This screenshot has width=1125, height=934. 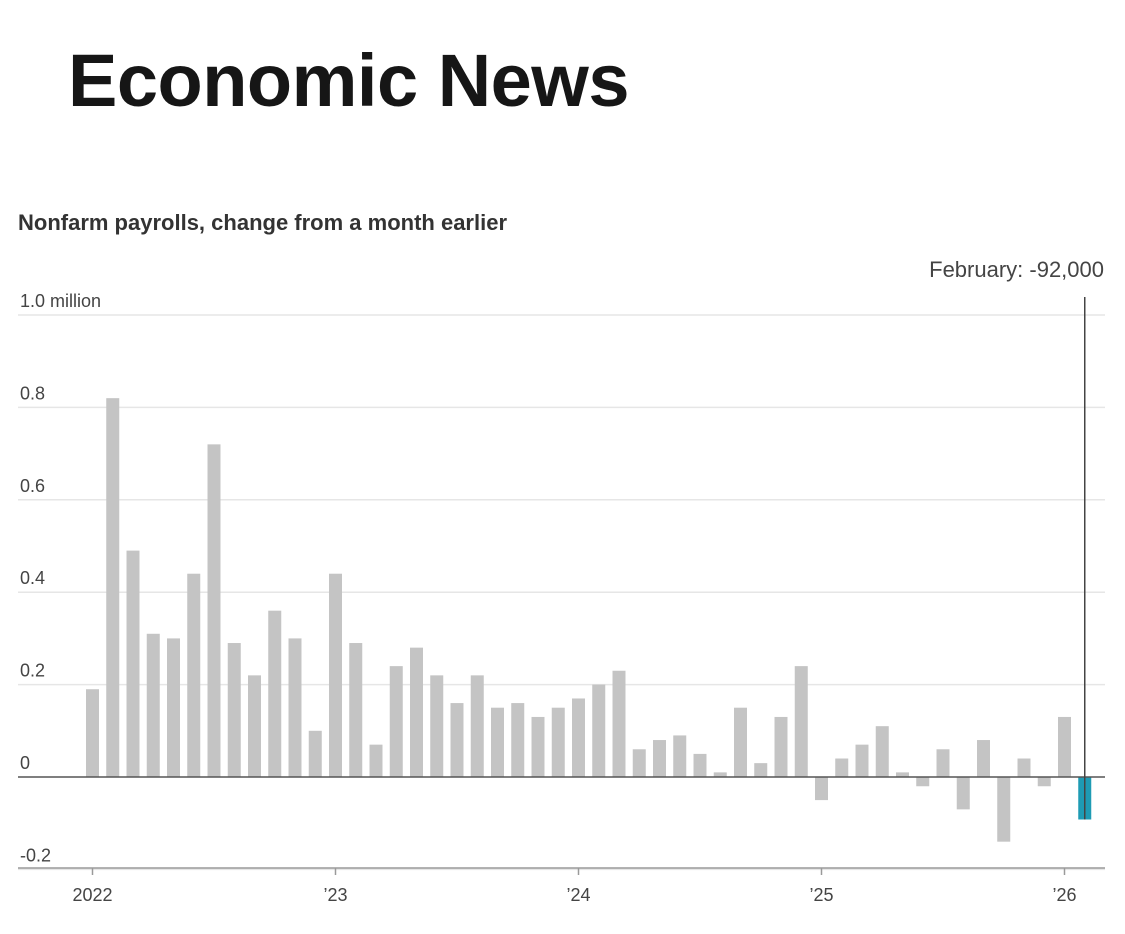 I want to click on y-tick-label: 0.6, so click(x=32, y=486).